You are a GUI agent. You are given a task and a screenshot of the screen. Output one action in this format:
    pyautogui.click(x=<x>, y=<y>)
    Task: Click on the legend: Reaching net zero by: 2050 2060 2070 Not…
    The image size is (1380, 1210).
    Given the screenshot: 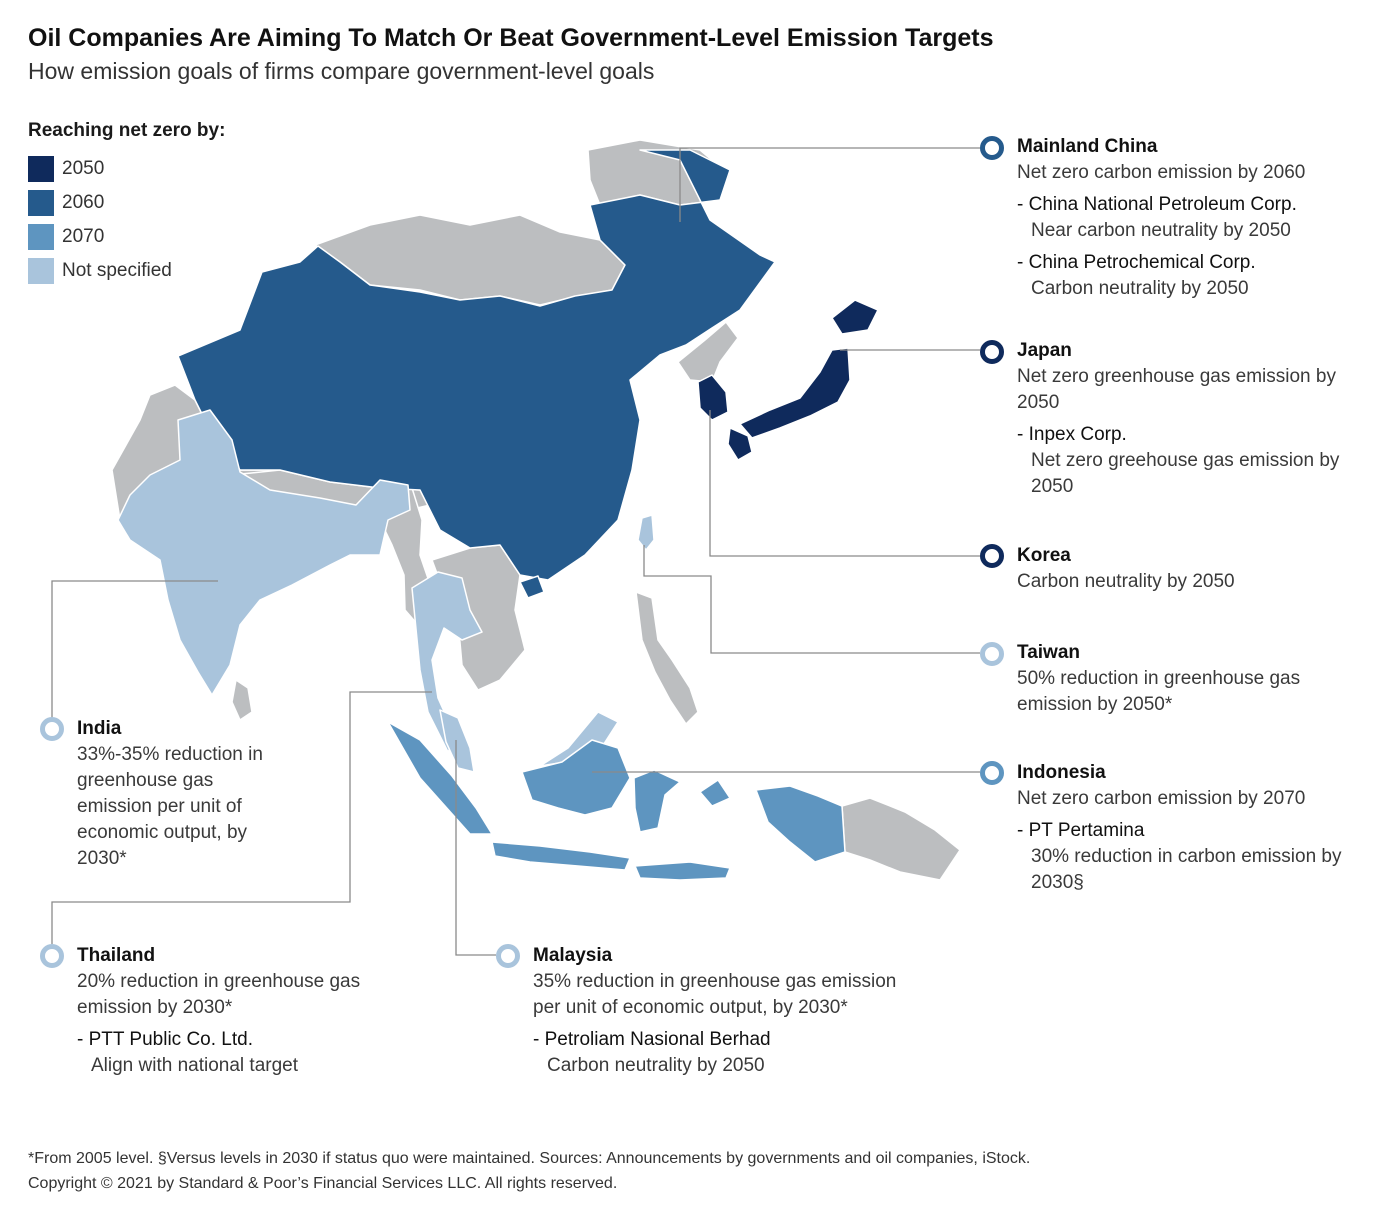 What is the action you would take?
    pyautogui.click(x=126, y=204)
    